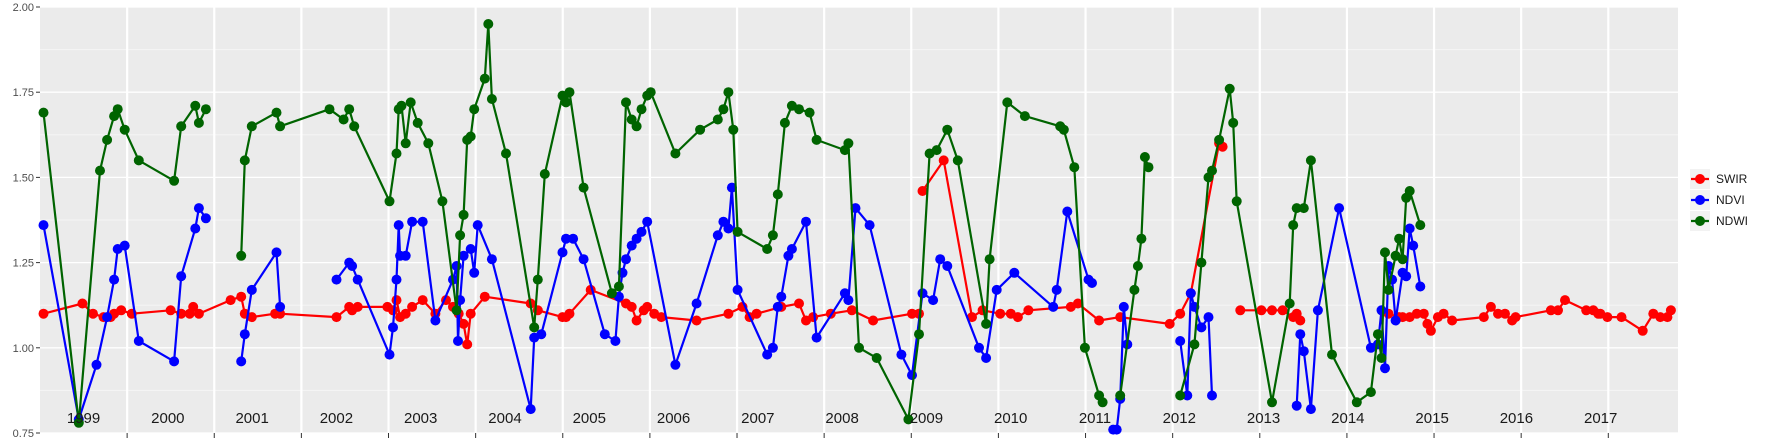 This screenshot has width=1773, height=442. I want to click on year-label: 2006, so click(673, 418).